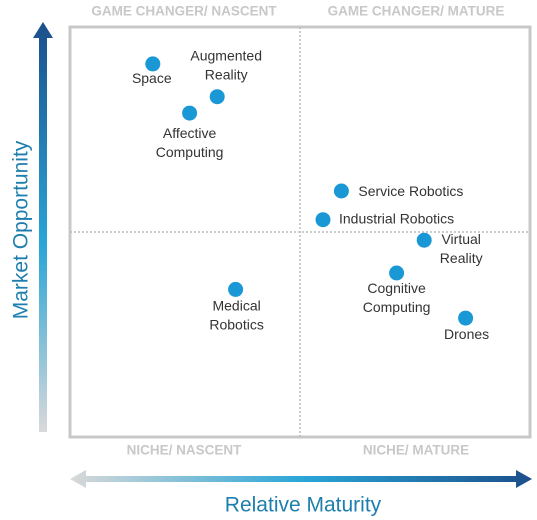  I want to click on point-label-line: Space, so click(152, 78).